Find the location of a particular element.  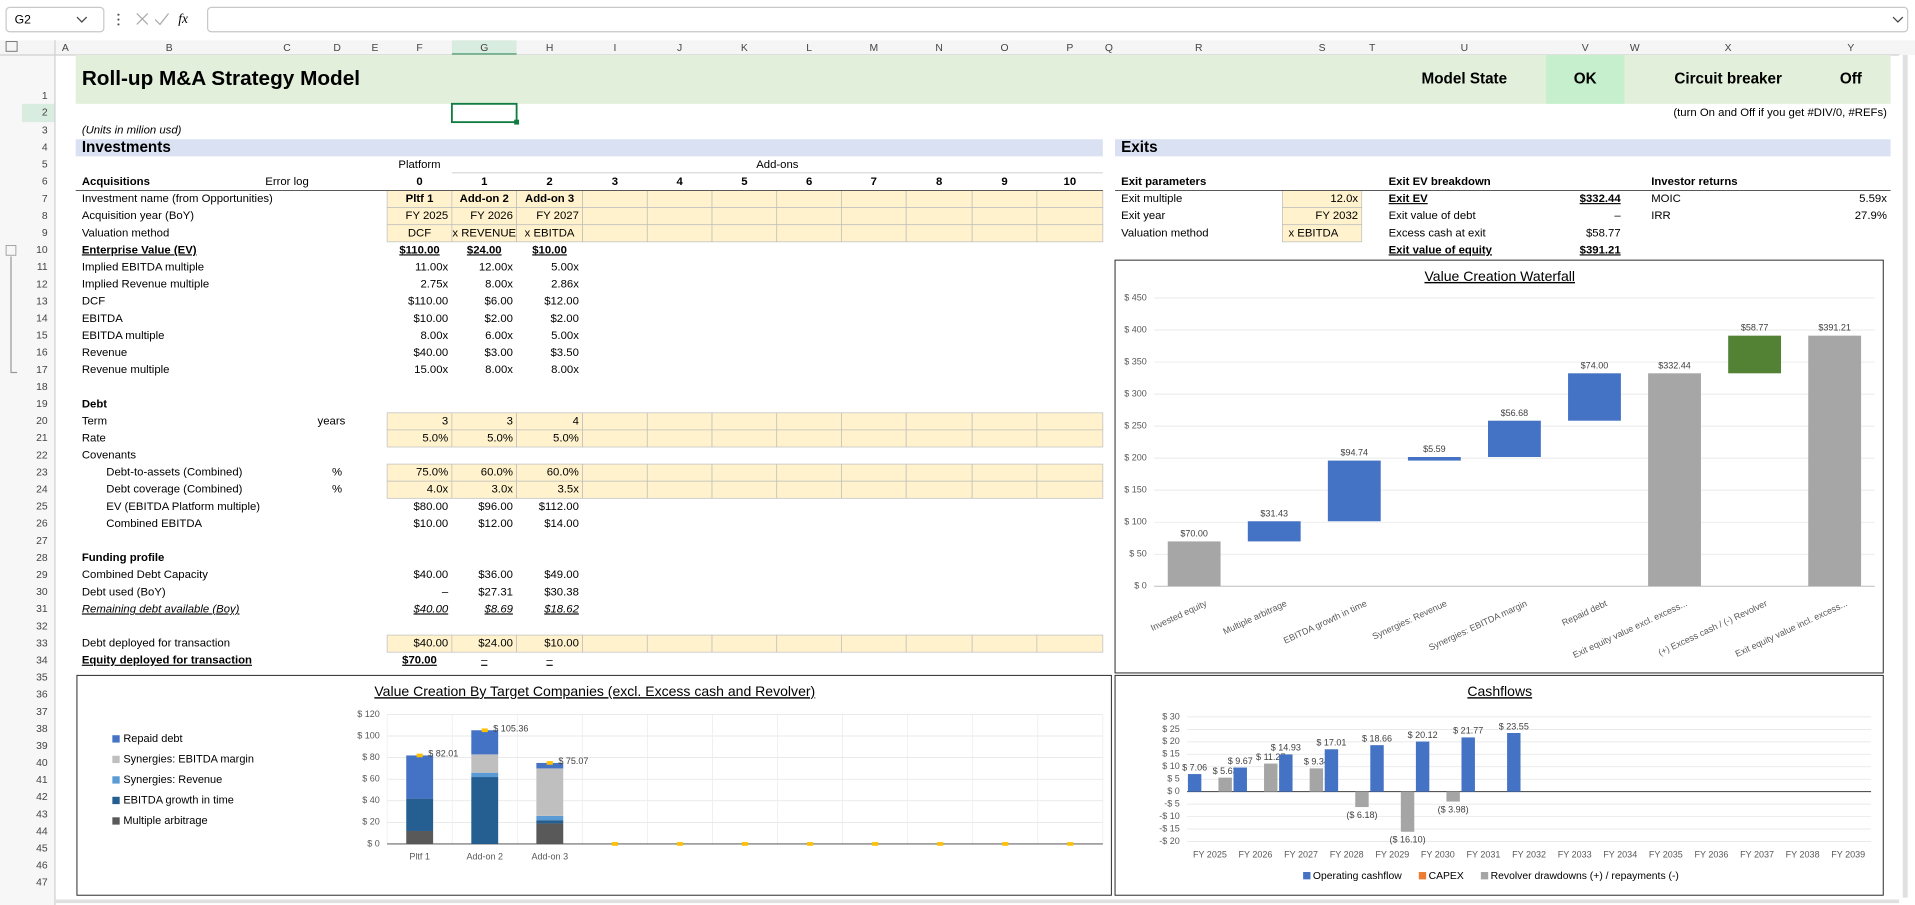

y-tick-label: -$ 15 is located at coordinates (1169, 828).